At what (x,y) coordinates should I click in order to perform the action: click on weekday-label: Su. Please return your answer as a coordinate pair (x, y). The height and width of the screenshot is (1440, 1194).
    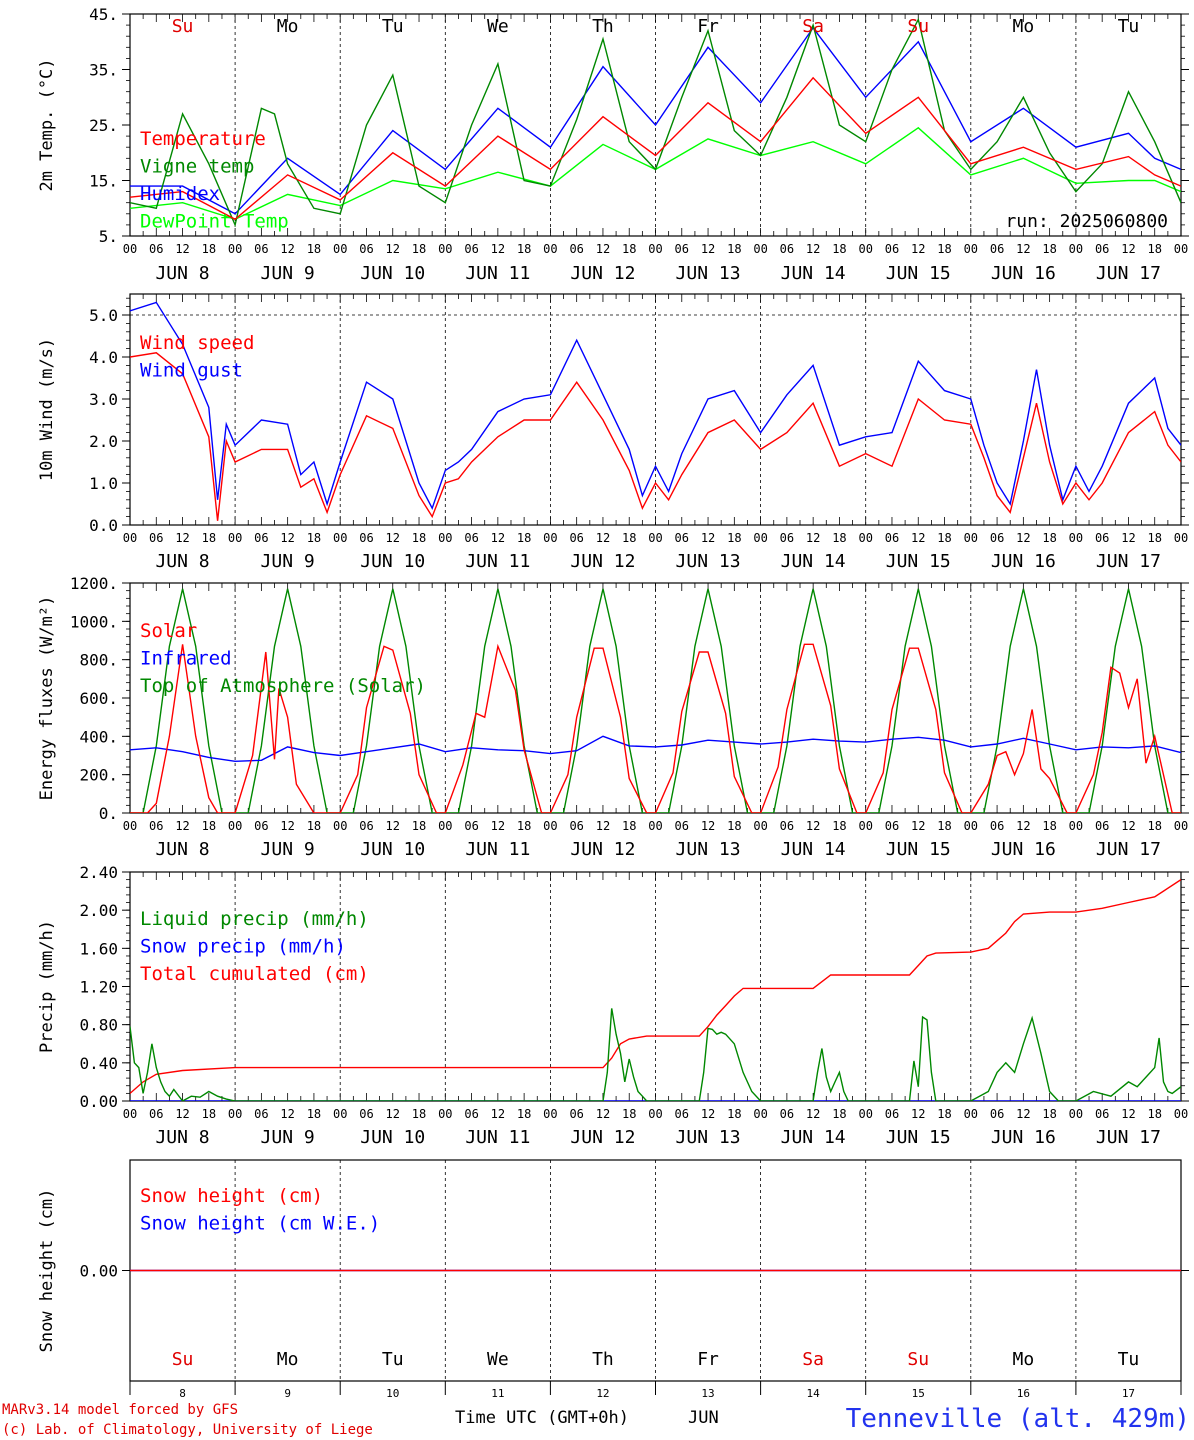
    Looking at the image, I should click on (918, 1359).